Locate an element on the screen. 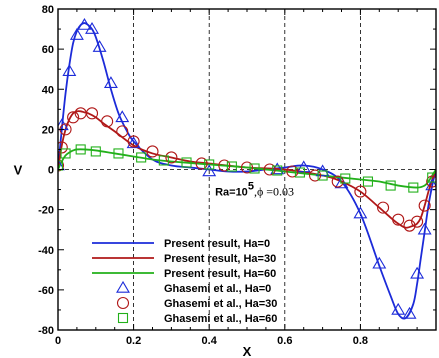 The image size is (439, 358). annotation-text: Ra=105,ϕ =0.03 is located at coordinates (254, 190).